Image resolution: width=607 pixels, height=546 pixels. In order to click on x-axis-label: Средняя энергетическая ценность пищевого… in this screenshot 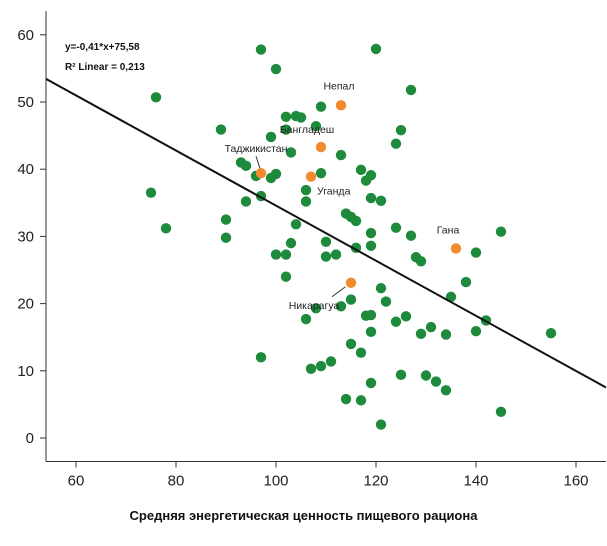, I will do `click(303, 515)`.